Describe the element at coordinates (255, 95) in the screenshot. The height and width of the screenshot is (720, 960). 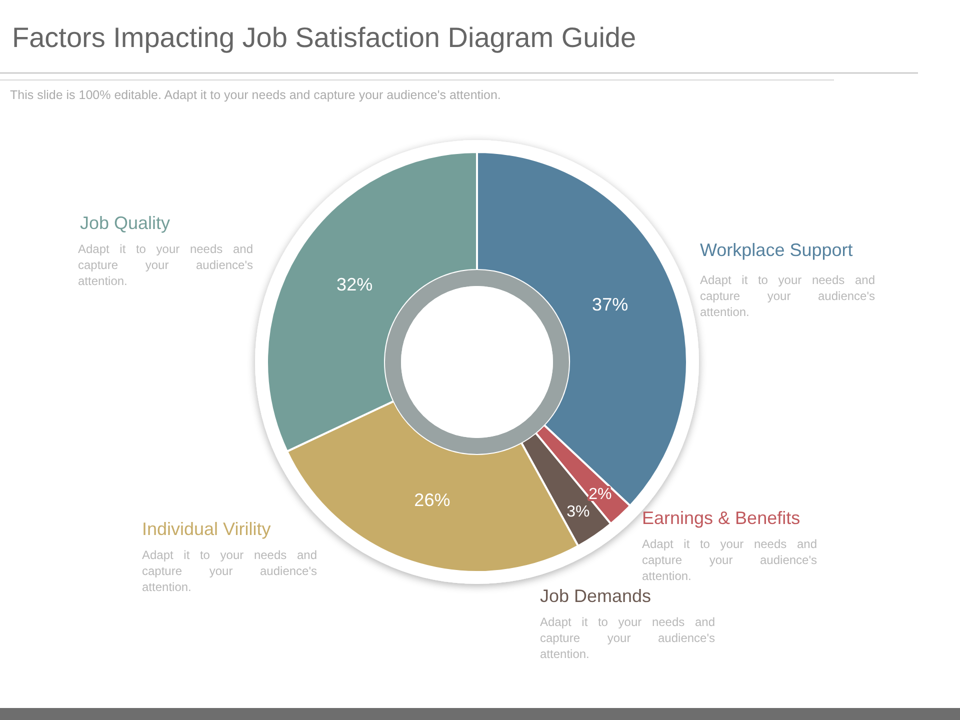
I see `chart-subtitle: This slide is 100% editable. Adapt it to your needs and capture your audience's attention.` at that location.